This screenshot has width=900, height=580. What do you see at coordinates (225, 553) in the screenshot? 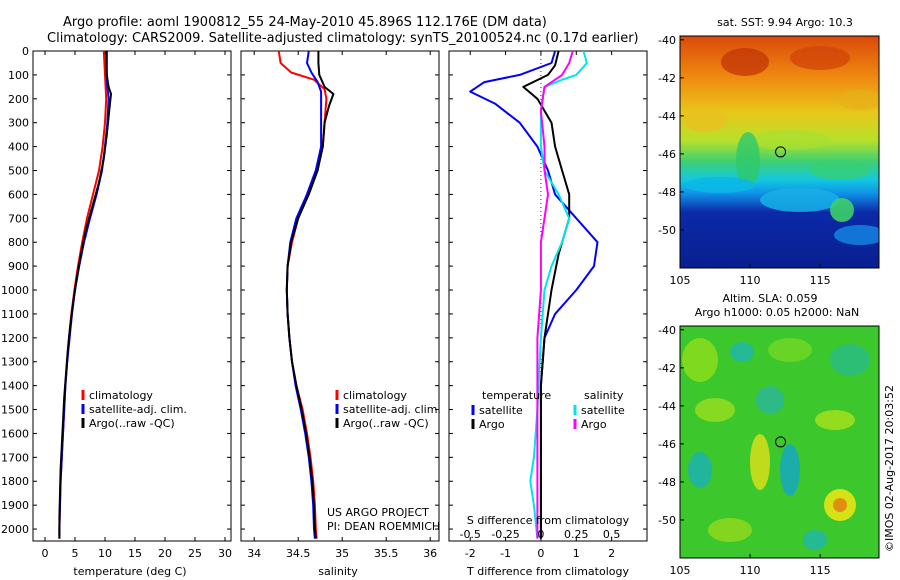
I see `temperature-xtick-label: 30` at bounding box center [225, 553].